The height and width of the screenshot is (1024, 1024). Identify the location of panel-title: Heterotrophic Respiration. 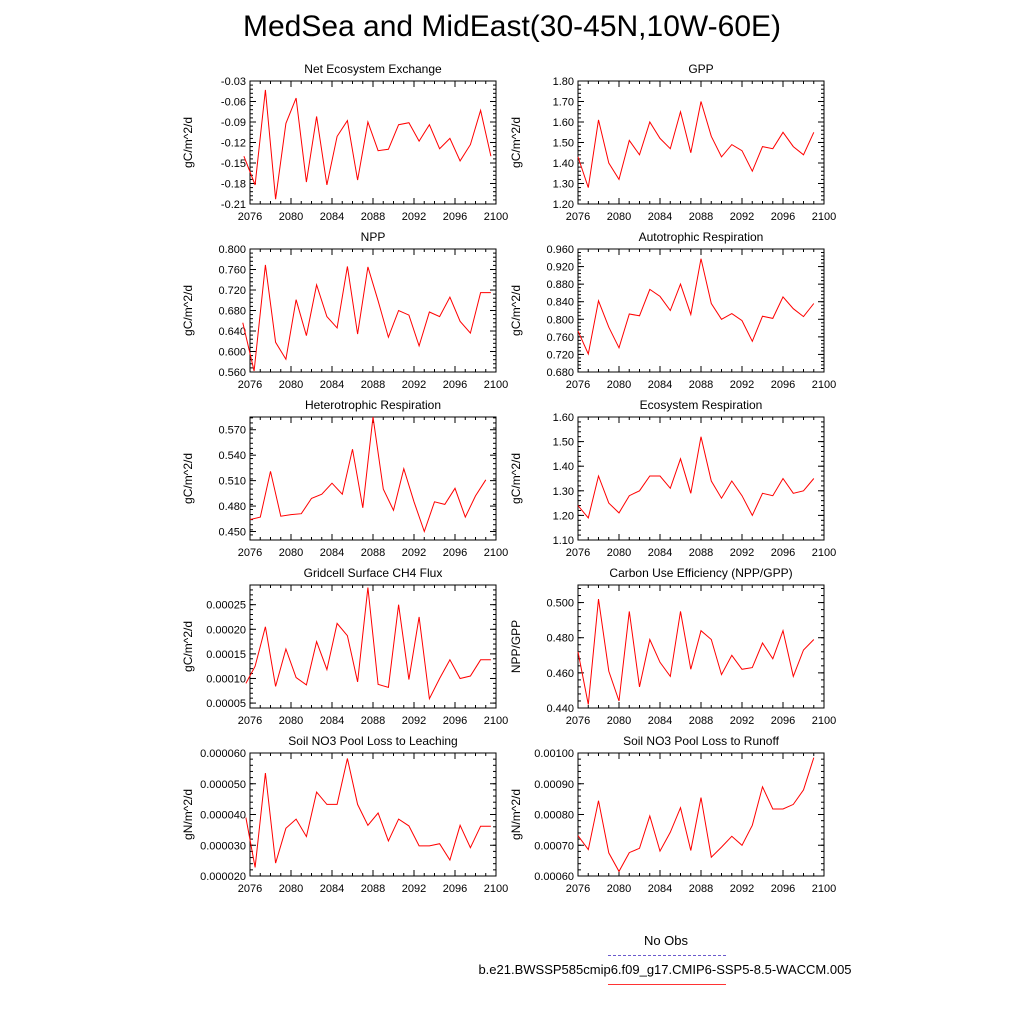
(373, 405).